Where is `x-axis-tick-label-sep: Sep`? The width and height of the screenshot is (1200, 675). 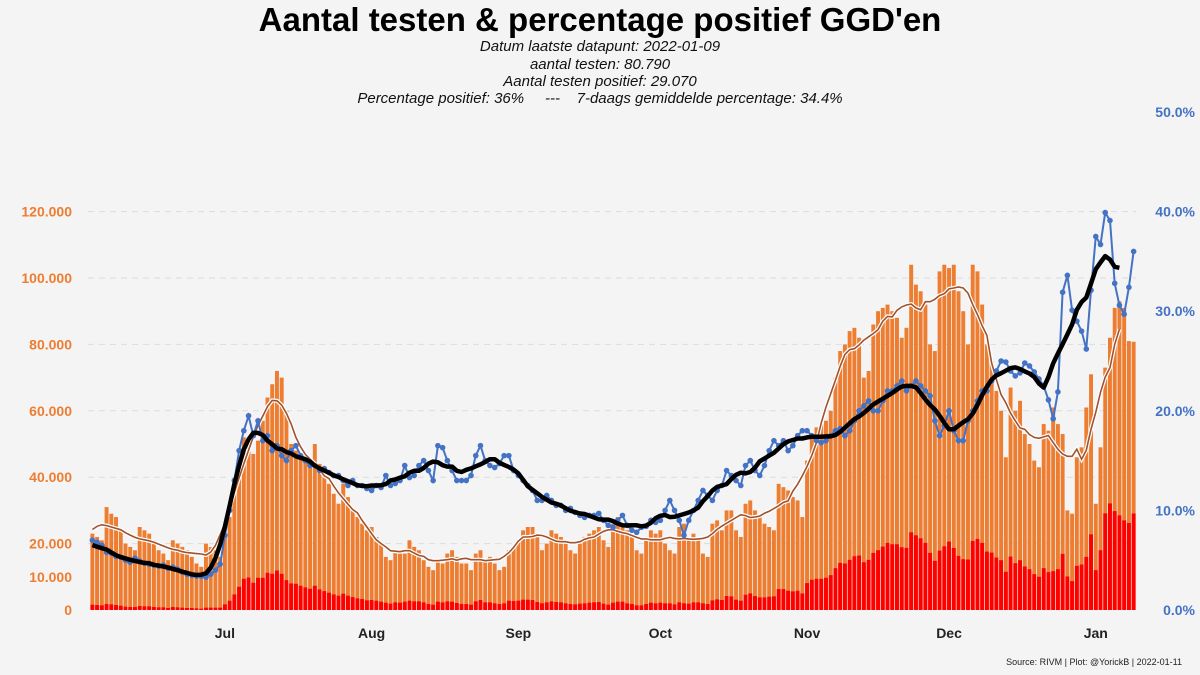
x-axis-tick-label-sep: Sep is located at coordinates (518, 633).